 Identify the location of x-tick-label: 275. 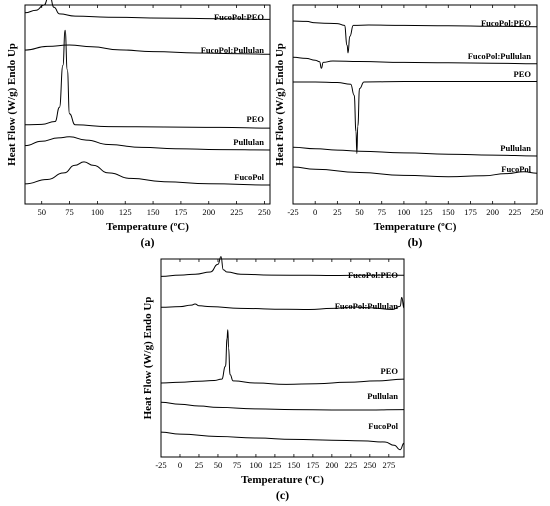
(388, 465).